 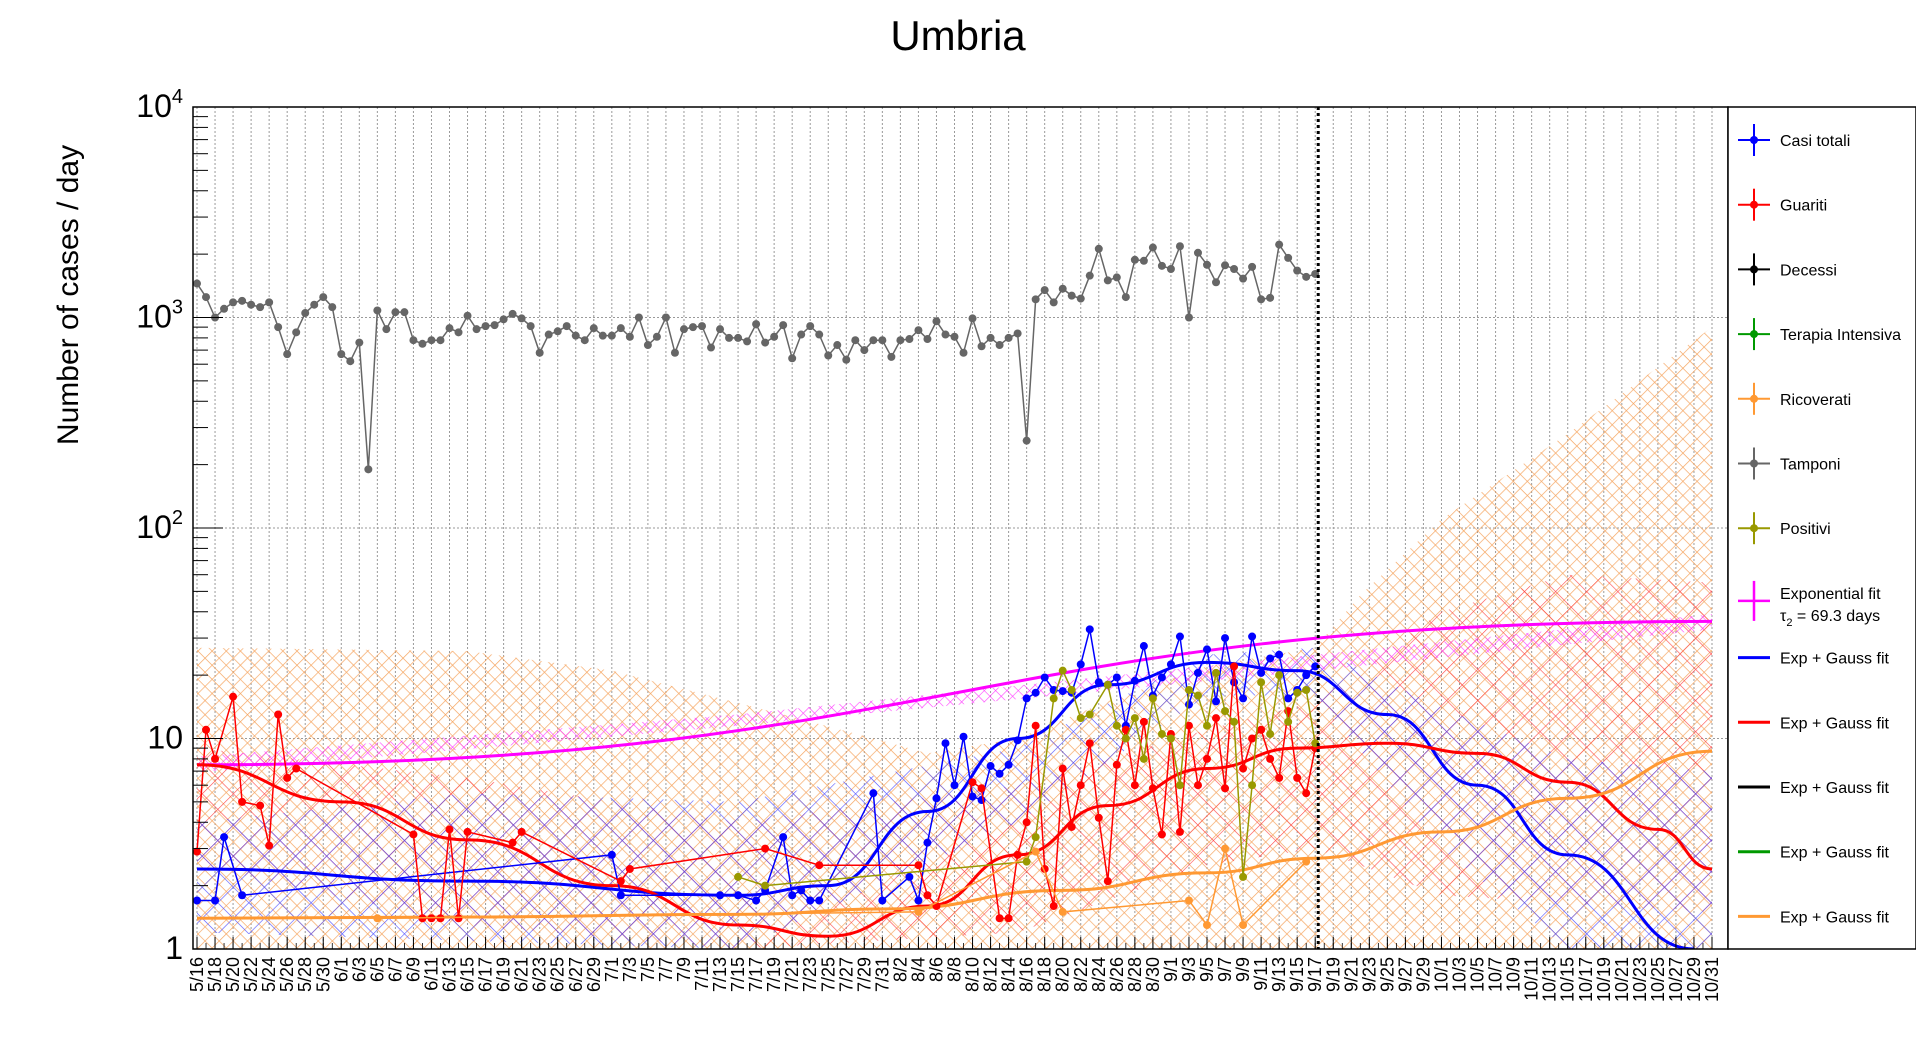 I want to click on x-tick-label: 8/22, so click(x=1081, y=974).